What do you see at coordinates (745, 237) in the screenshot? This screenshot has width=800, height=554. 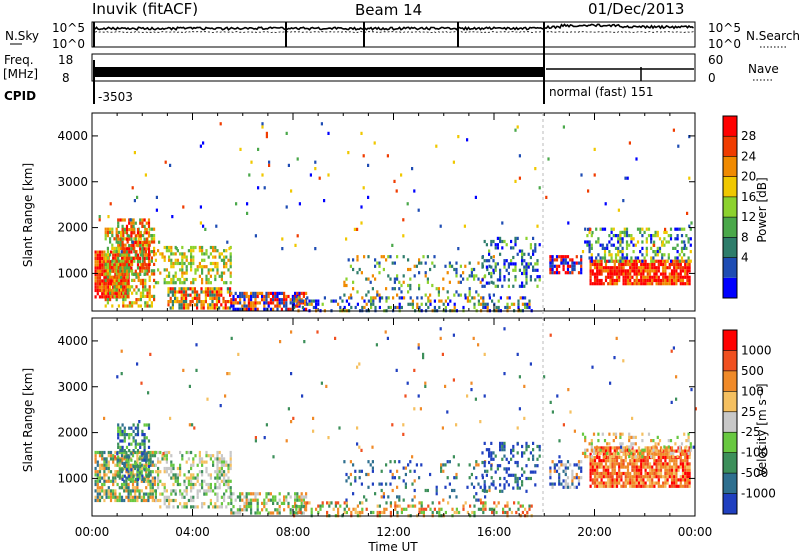 I see `colorbar-tick-label: 8` at bounding box center [745, 237].